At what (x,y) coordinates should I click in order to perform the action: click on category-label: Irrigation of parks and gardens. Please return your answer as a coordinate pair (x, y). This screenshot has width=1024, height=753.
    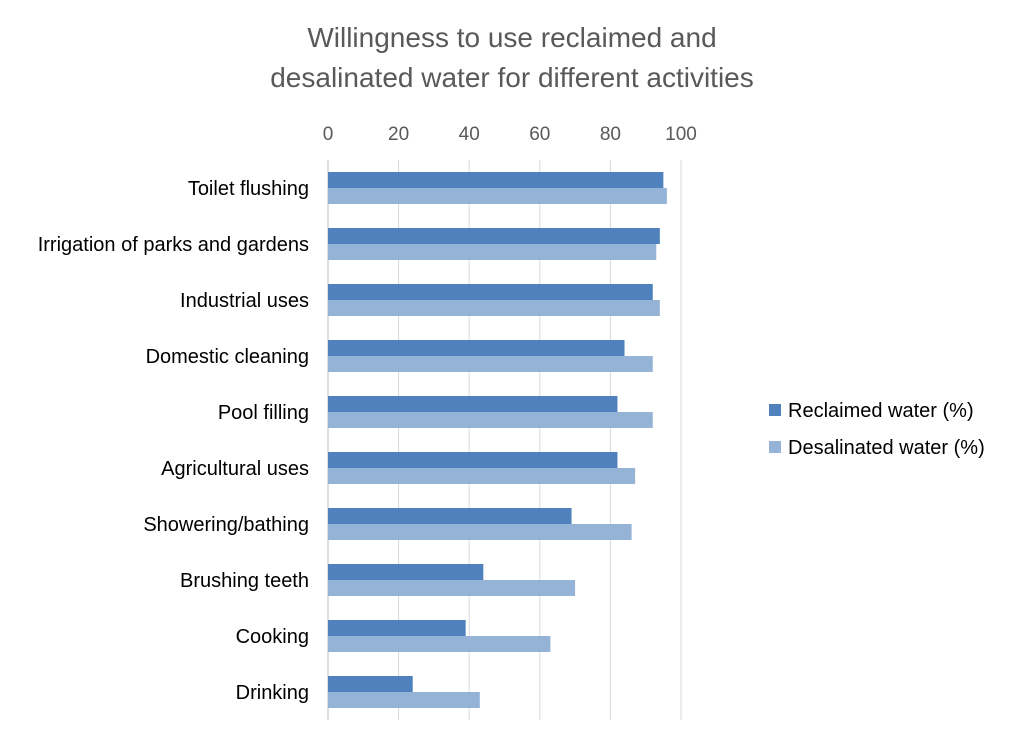
    Looking at the image, I should click on (173, 245).